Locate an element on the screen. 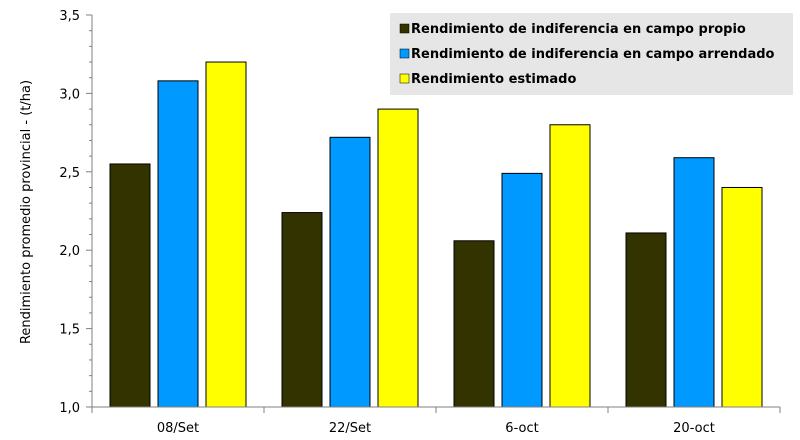 This screenshot has width=800, height=440. y-tick-label: 1,0 is located at coordinates (69, 408).